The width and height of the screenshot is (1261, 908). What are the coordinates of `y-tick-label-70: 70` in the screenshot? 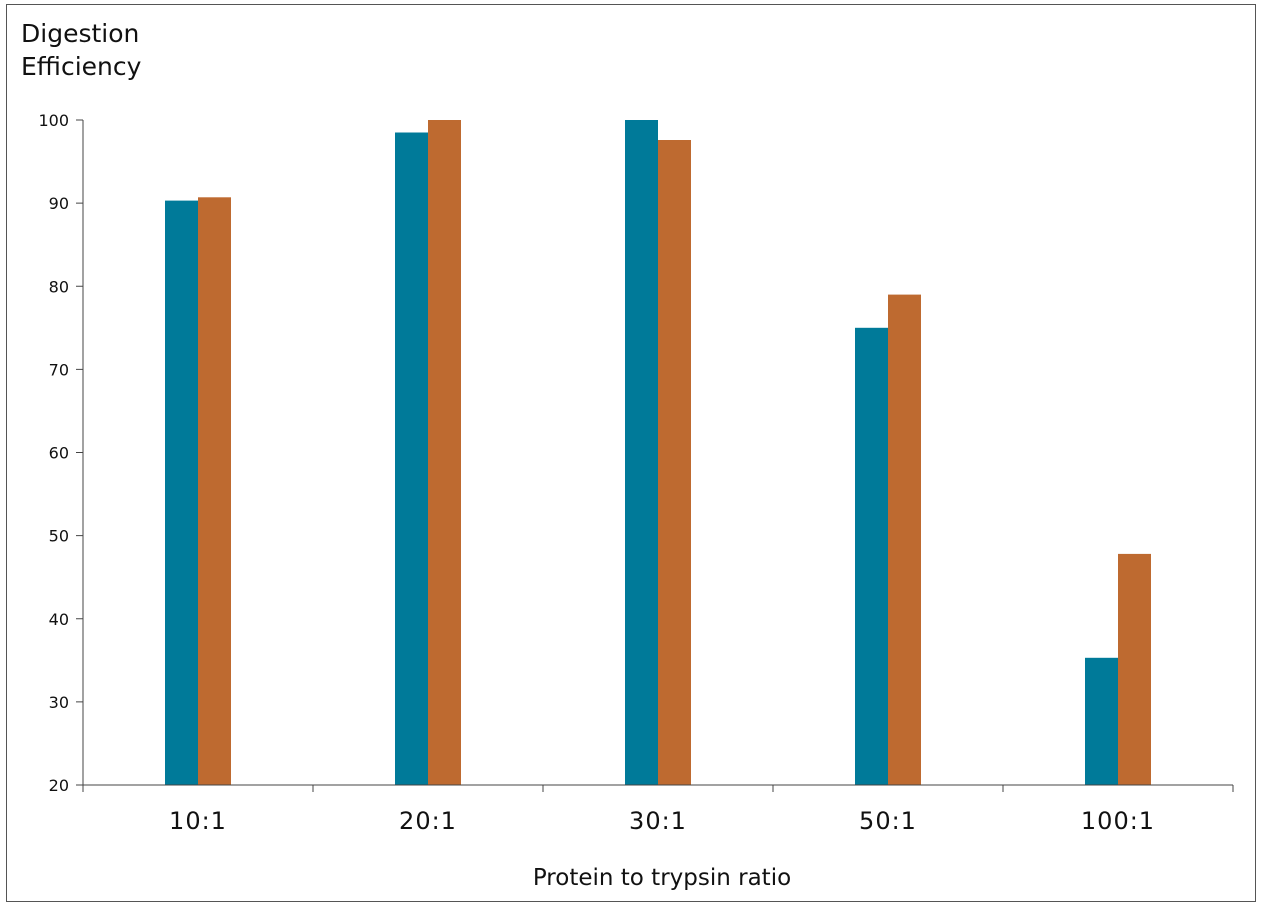 It's located at (59, 369).